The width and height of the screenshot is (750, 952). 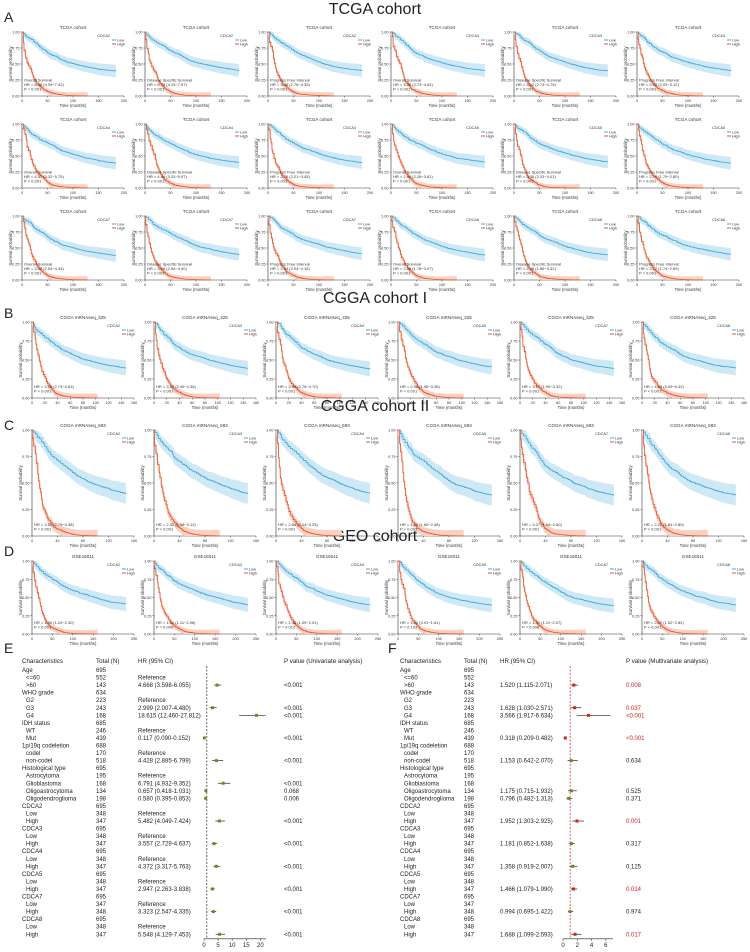 I want to click on km-hr: HR = 3.34 (2.54−4.40), so click(x=167, y=268).